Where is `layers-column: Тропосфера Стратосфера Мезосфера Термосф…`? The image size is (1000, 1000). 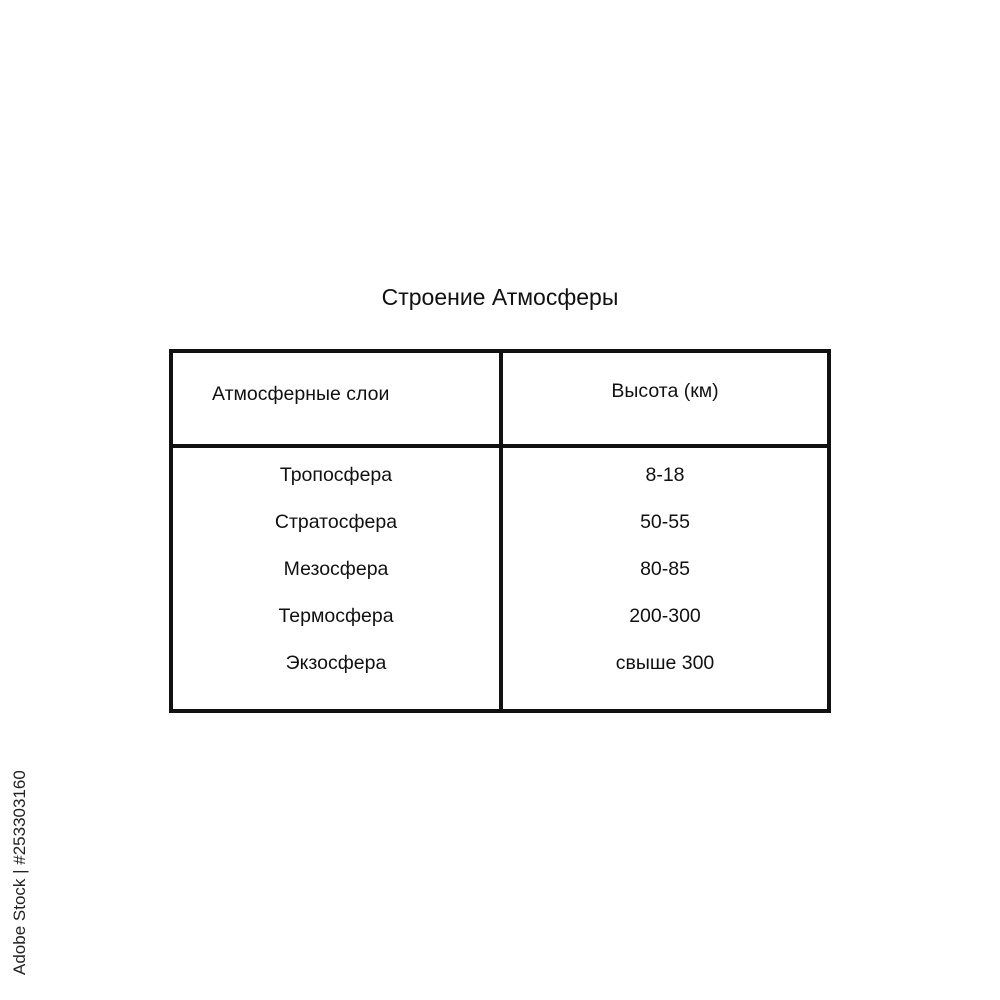 layers-column: Тропосфера Стратосфера Мезосфера Термосф… is located at coordinates (336, 580).